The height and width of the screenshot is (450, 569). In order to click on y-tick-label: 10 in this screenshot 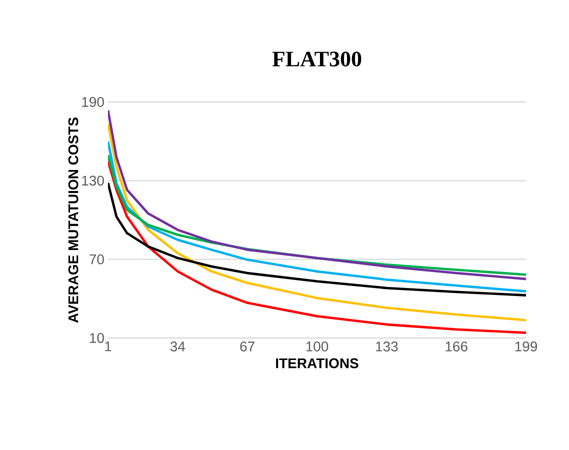, I will do `click(97, 338)`.